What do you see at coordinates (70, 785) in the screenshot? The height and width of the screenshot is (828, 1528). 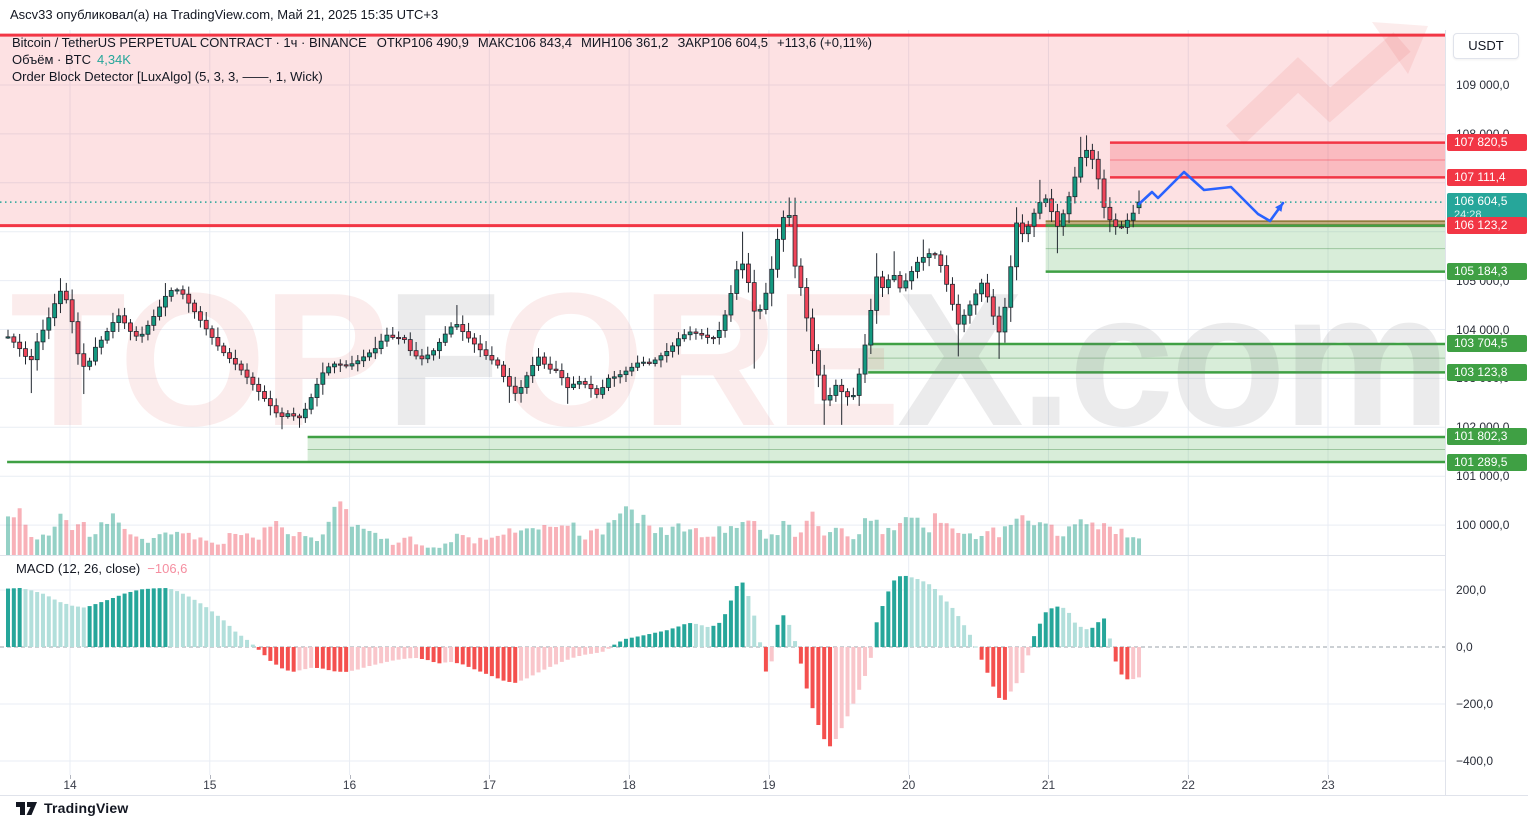 I see `time-tick-label: 14` at bounding box center [70, 785].